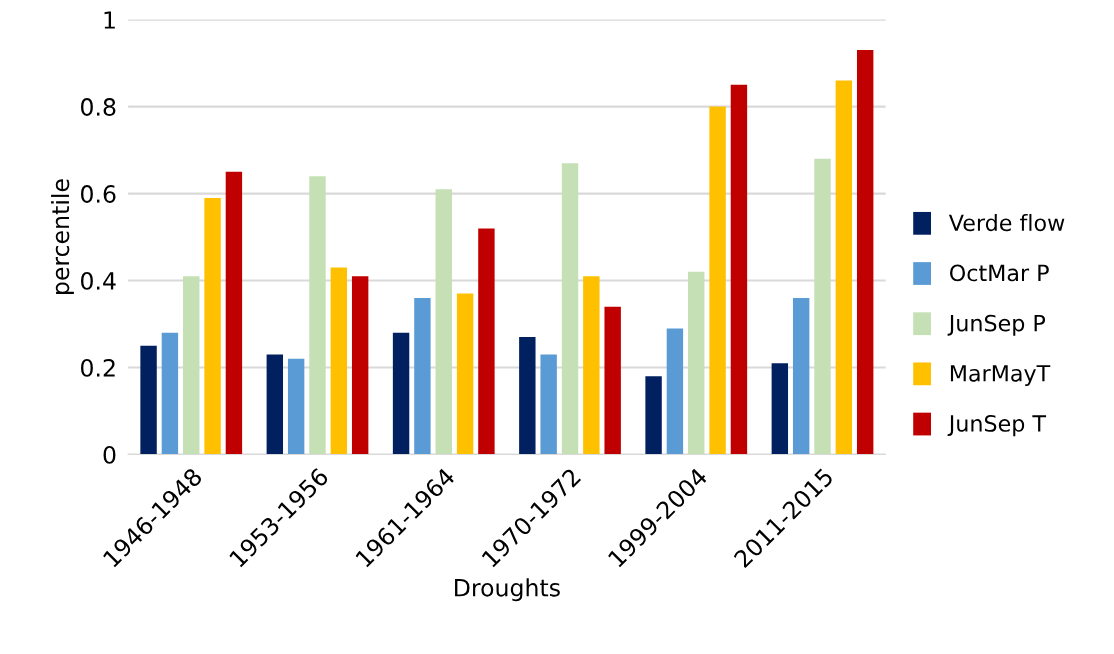  I want to click on legend-label: OctMar P, so click(999, 273).